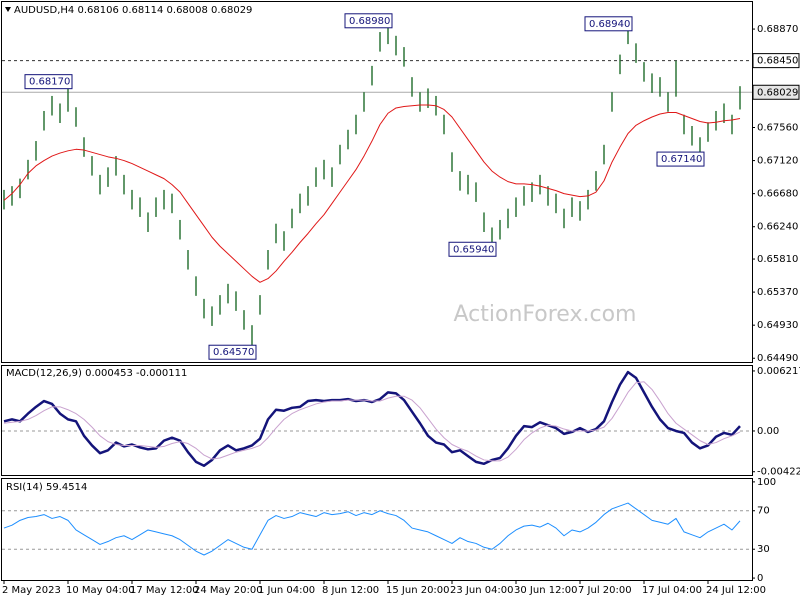 The image size is (800, 600). What do you see at coordinates (418, 590) in the screenshot?
I see `x-tick-label: 15 Jun 20:00` at bounding box center [418, 590].